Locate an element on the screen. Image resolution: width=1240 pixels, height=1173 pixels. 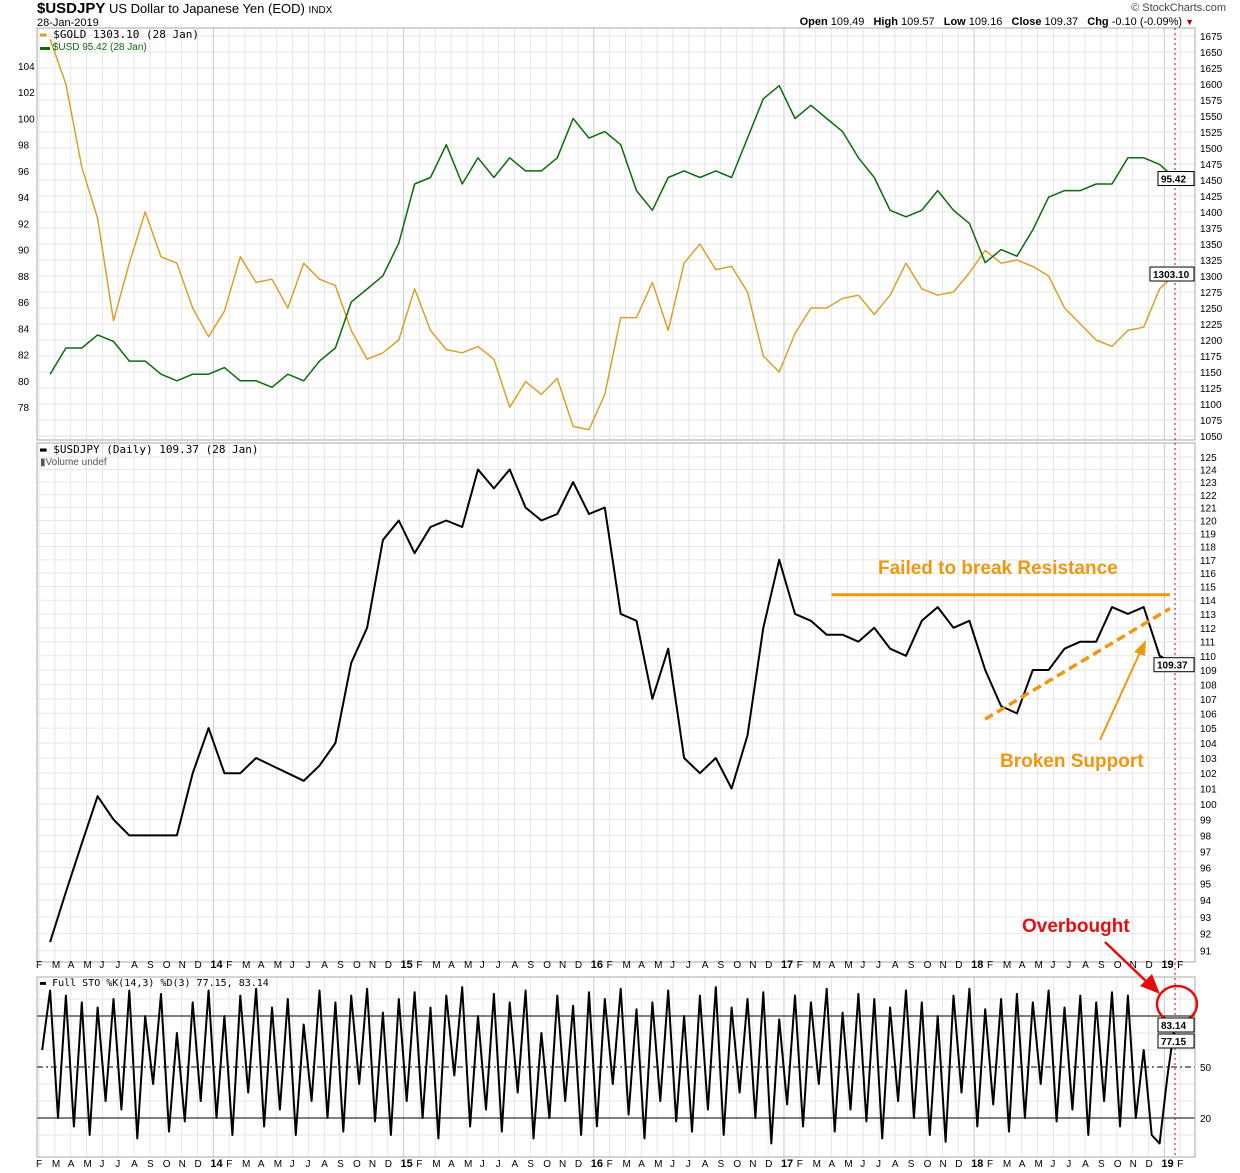
price-tick-label: 119 is located at coordinates (1208, 534).